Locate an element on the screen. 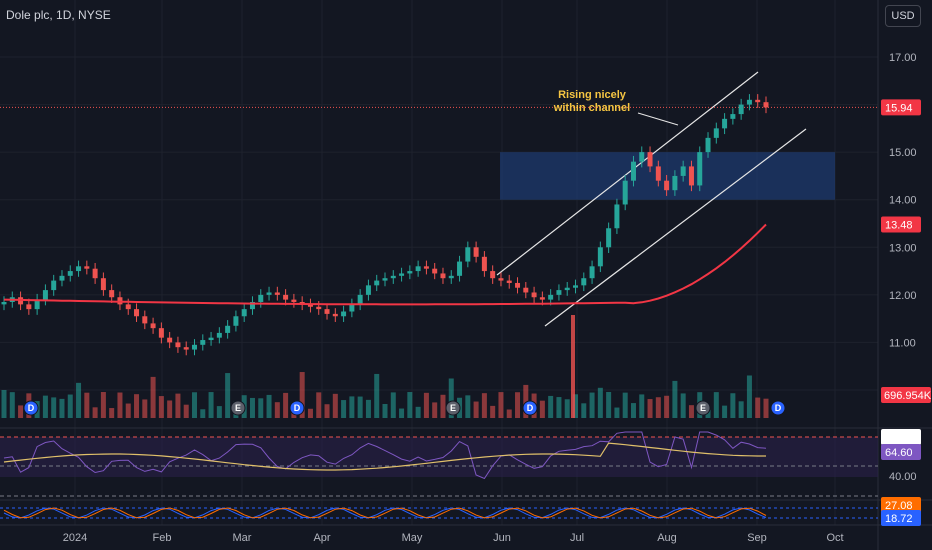 This screenshot has width=932, height=550. osc-signal-tag: 18.72 is located at coordinates (899, 519).